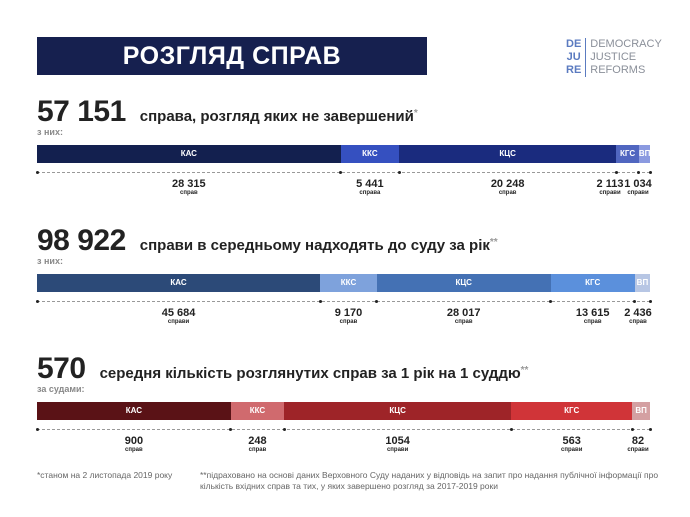 This screenshot has height=517, width=690. I want to click on footnote-1: *станом на 2 листопада 2019 року, so click(105, 475).